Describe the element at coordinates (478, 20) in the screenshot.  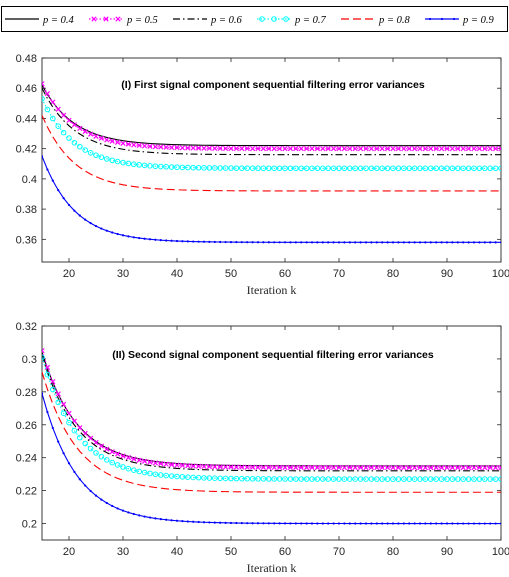
I see `legend-label-5: p = 0.9` at that location.